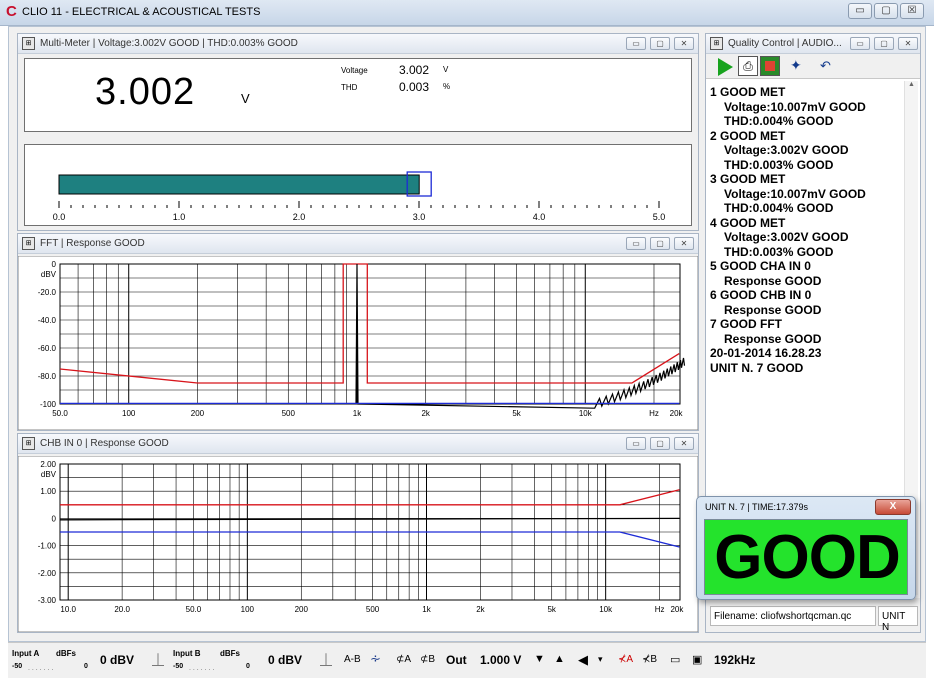 This screenshot has height=678, width=934. I want to click on x-tick-label: 5k, so click(516, 413).